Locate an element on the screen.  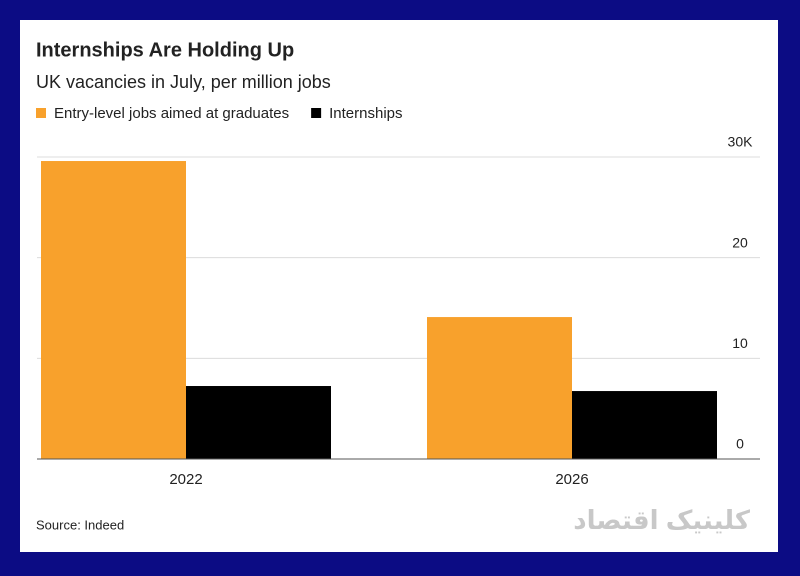
source: Source: Indeed is located at coordinates (80, 524).